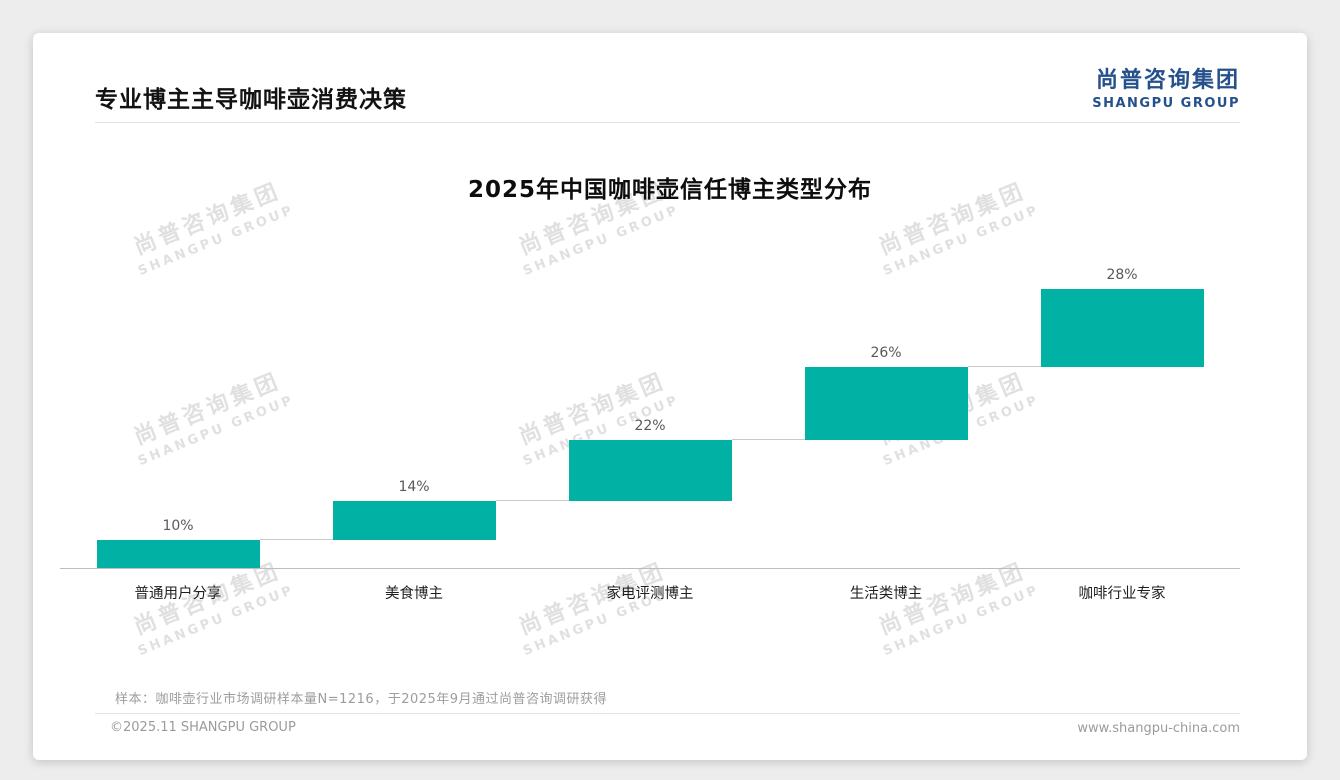 The height and width of the screenshot is (780, 1340). What do you see at coordinates (1158, 728) in the screenshot?
I see `website-url: www.shangpu-china.com` at bounding box center [1158, 728].